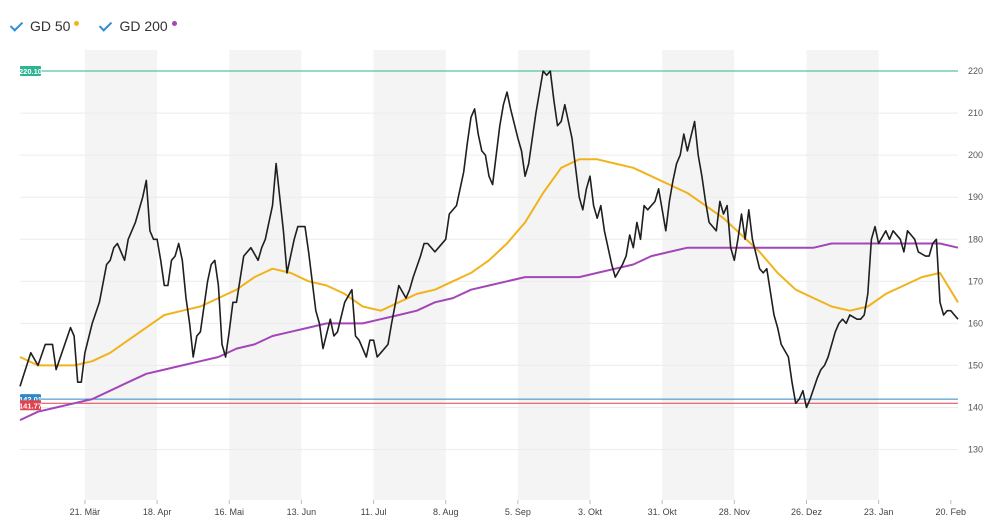 The width and height of the screenshot is (1000, 525). What do you see at coordinates (975, 365) in the screenshot?
I see `y-tick-label: 150` at bounding box center [975, 365].